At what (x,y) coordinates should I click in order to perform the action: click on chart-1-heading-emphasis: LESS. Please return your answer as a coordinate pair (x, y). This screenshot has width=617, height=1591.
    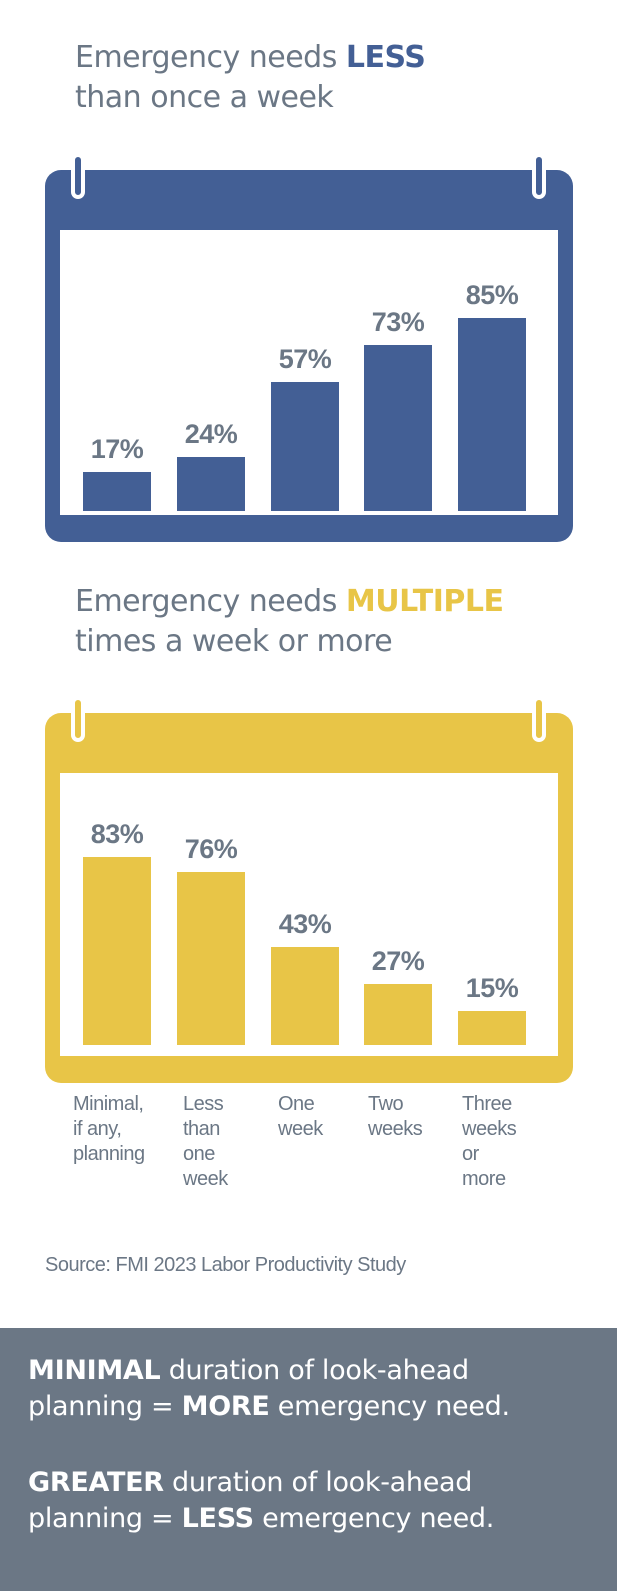
    Looking at the image, I should click on (385, 57).